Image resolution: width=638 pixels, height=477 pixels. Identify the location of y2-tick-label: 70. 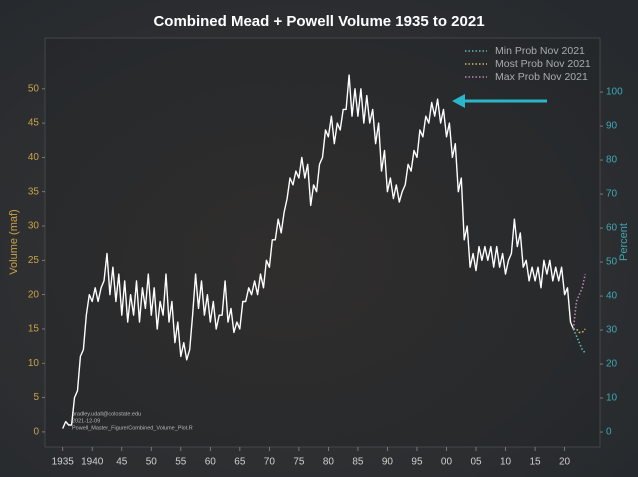
(612, 194).